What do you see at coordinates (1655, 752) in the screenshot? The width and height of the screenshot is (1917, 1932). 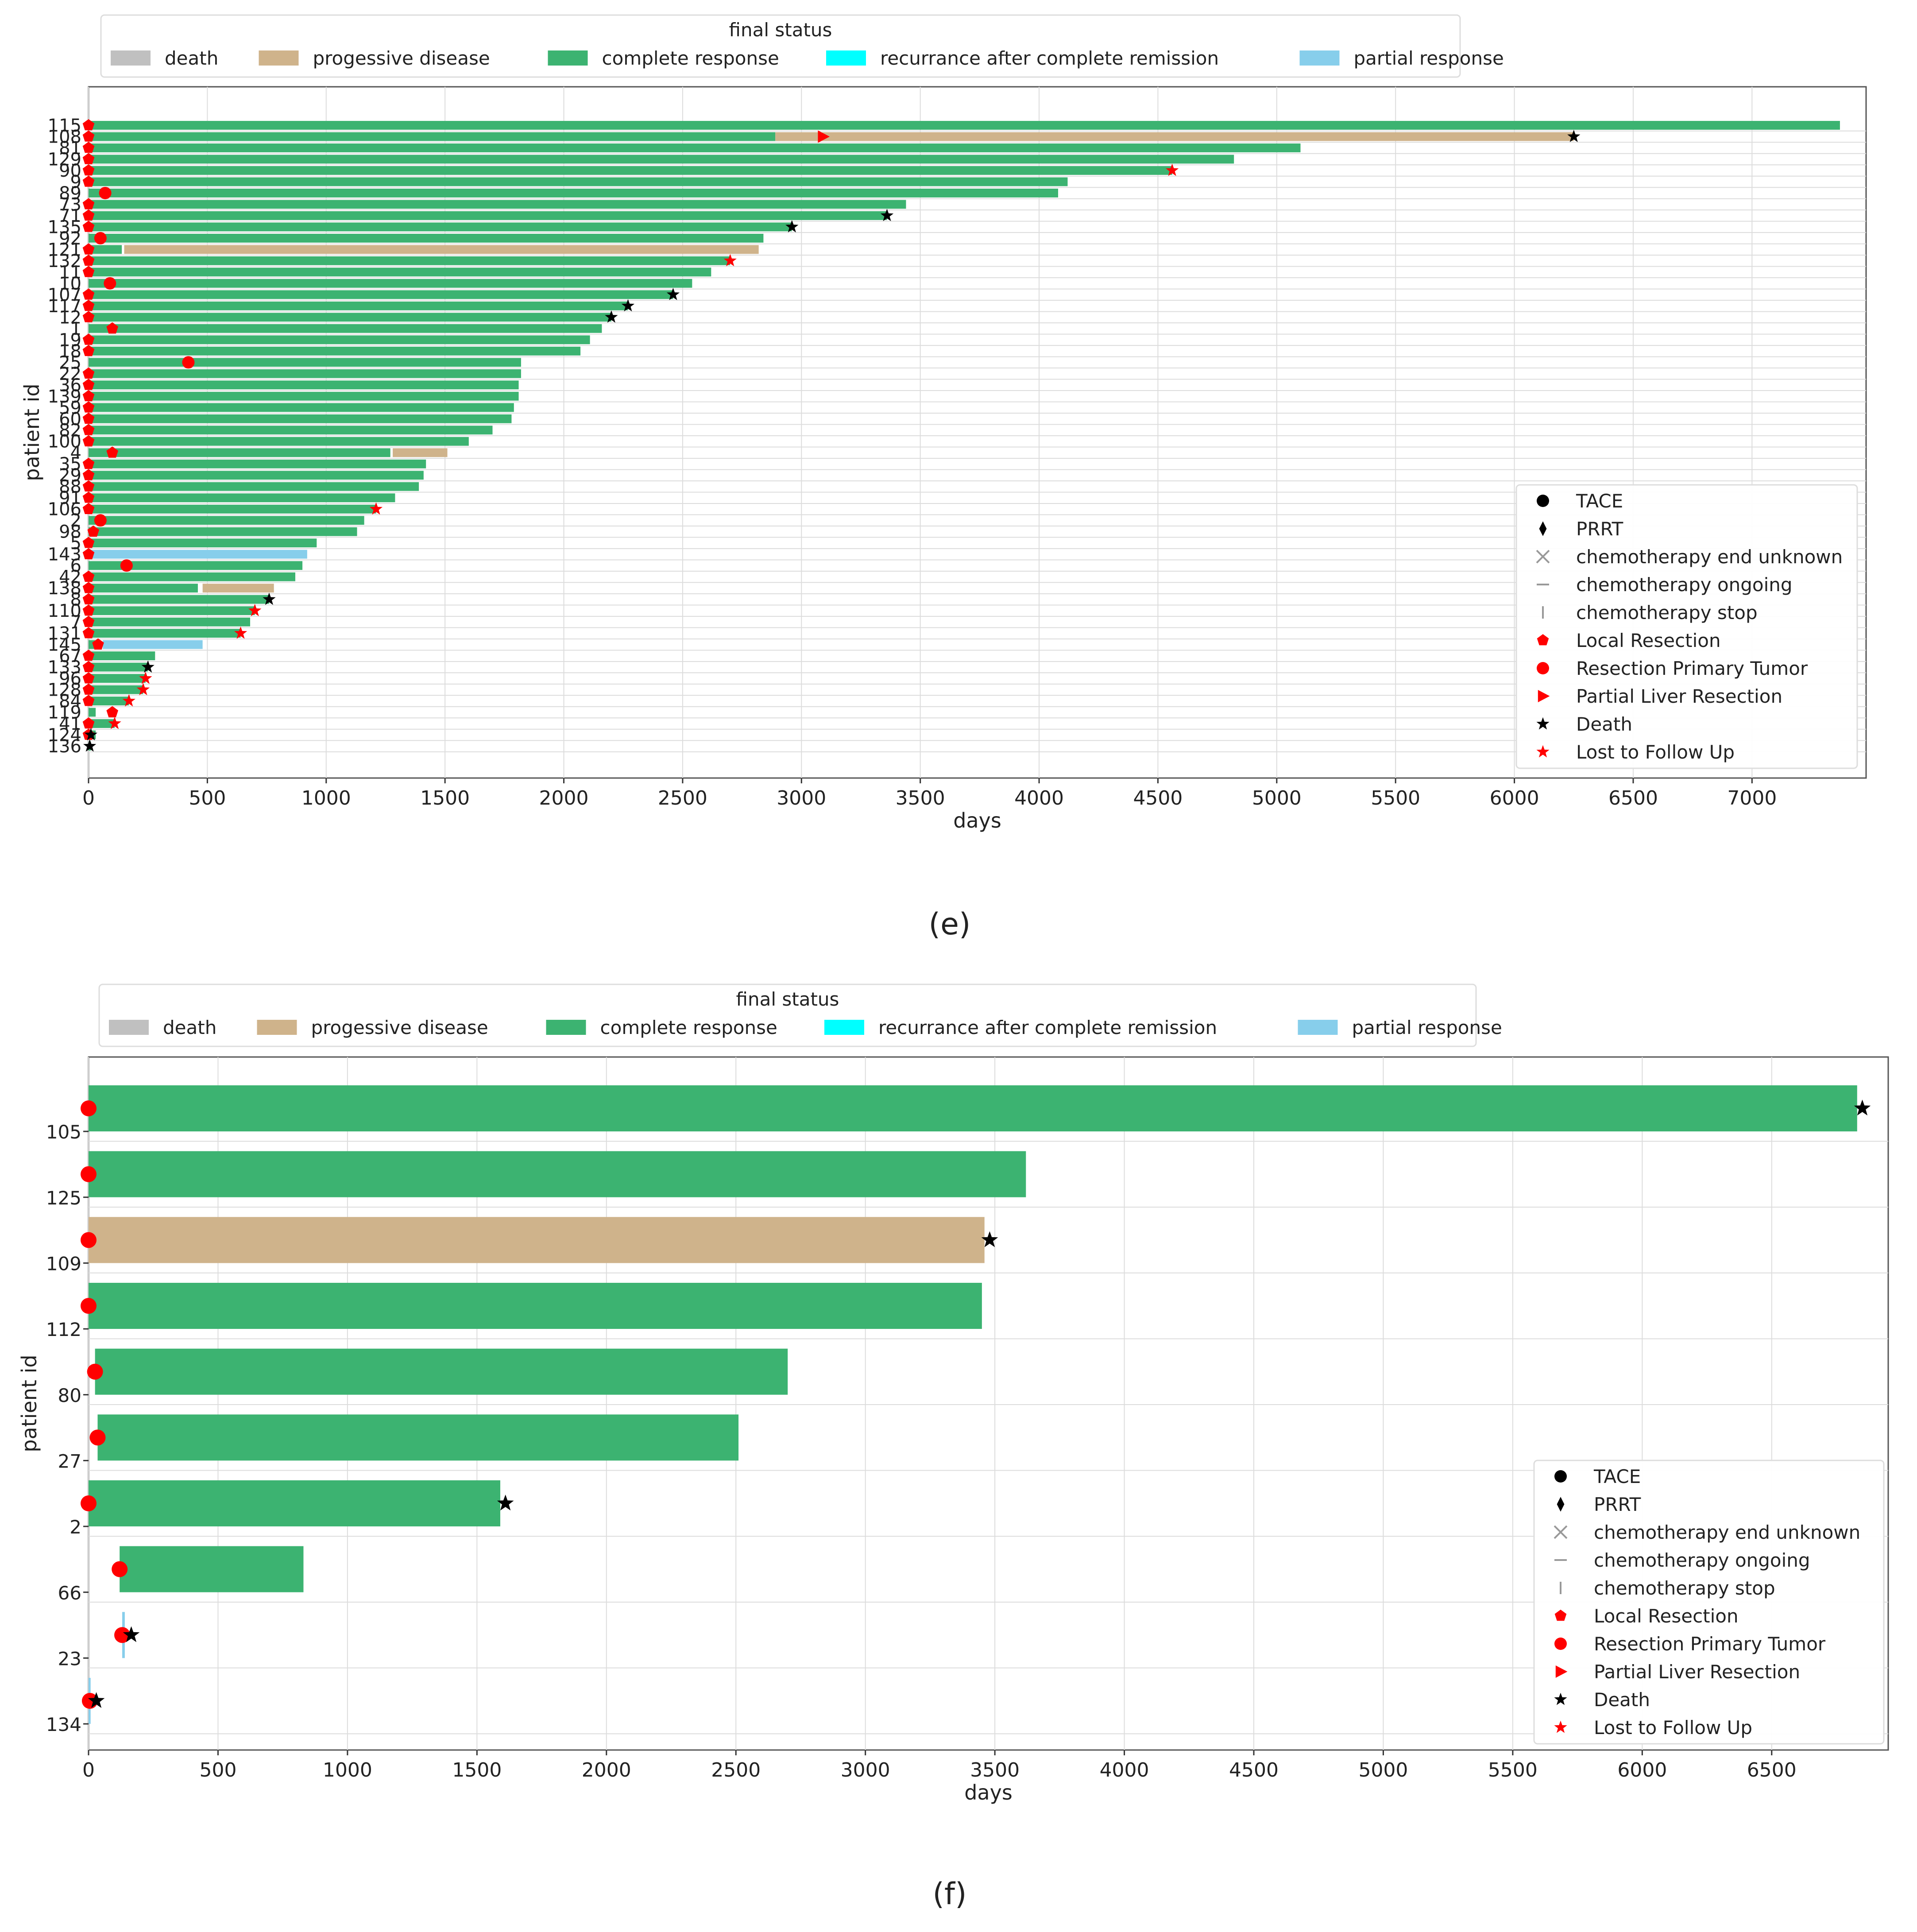 I see `chart-e-legend-label-9: Lost to Follow Up` at bounding box center [1655, 752].